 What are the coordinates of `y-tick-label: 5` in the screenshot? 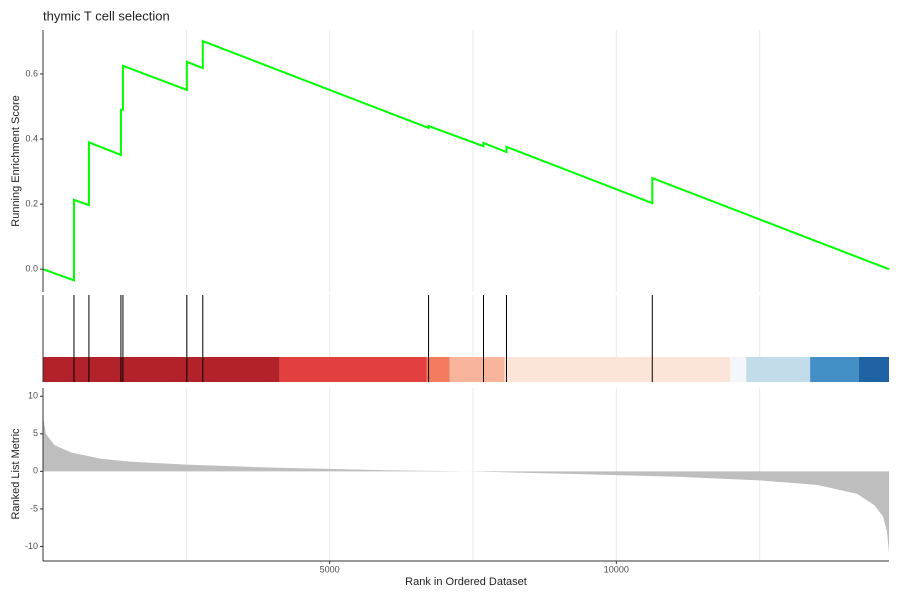 It's located at (35, 433).